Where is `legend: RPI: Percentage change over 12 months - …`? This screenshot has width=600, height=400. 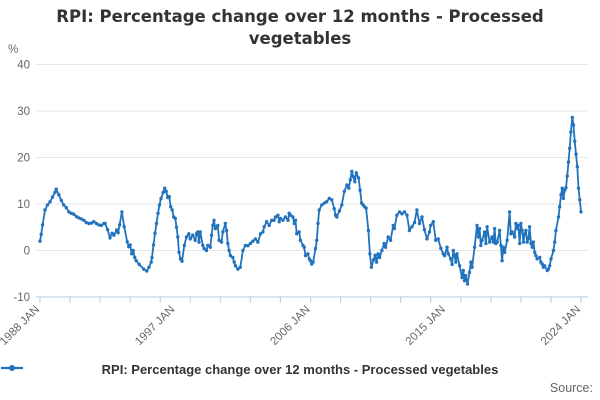
legend: RPI: Percentage change over 12 months - … is located at coordinates (300, 369).